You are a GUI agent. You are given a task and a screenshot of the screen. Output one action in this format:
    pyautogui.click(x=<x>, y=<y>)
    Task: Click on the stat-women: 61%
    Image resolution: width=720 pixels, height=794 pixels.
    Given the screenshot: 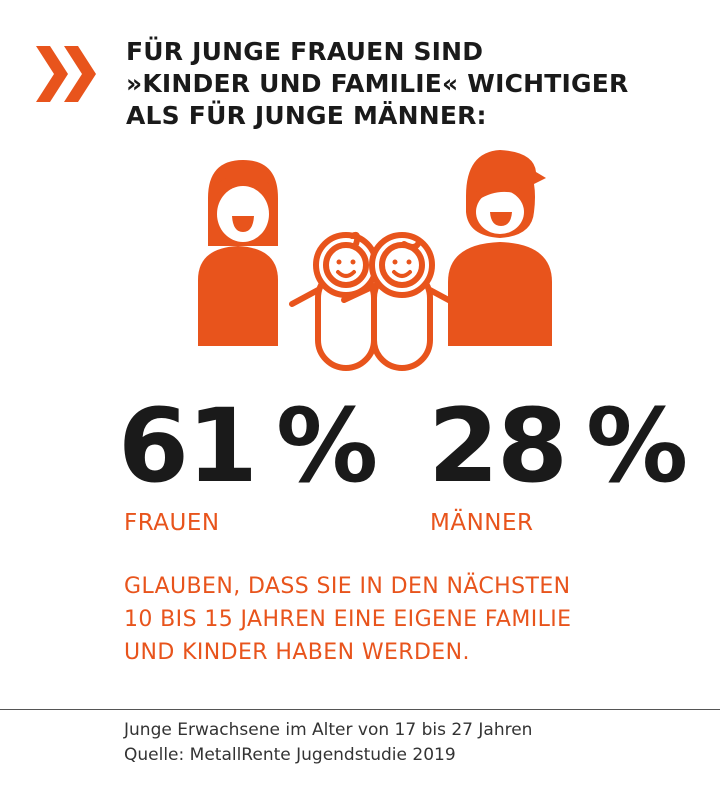 What is the action you would take?
    pyautogui.click(x=248, y=447)
    